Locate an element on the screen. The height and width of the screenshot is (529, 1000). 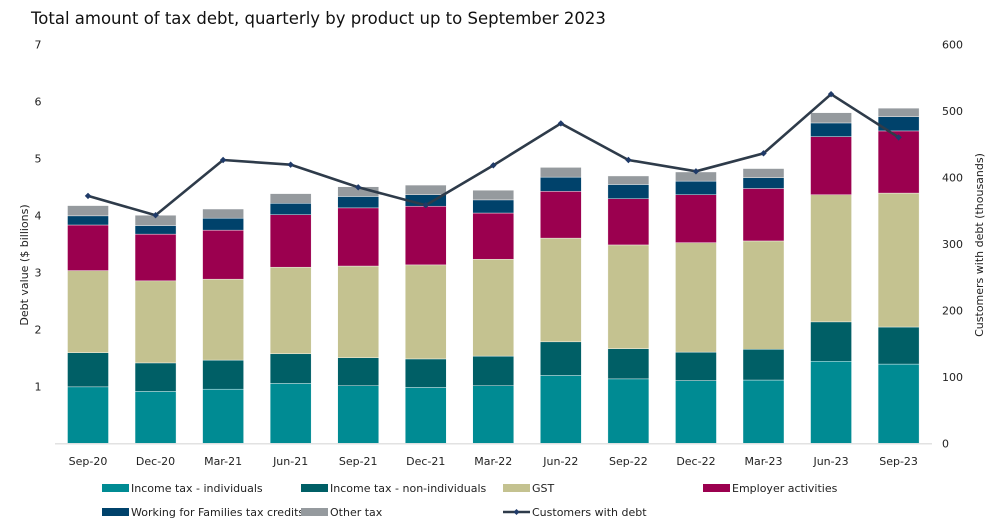
x-tick-label: Mar-21 is located at coordinates (223, 461).